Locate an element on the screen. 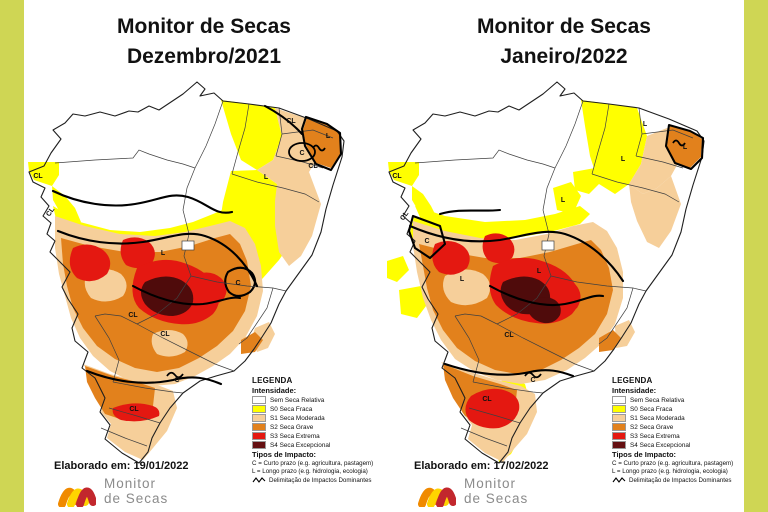 The width and height of the screenshot is (768, 512). right-accent-stripe is located at coordinates (756, 256).